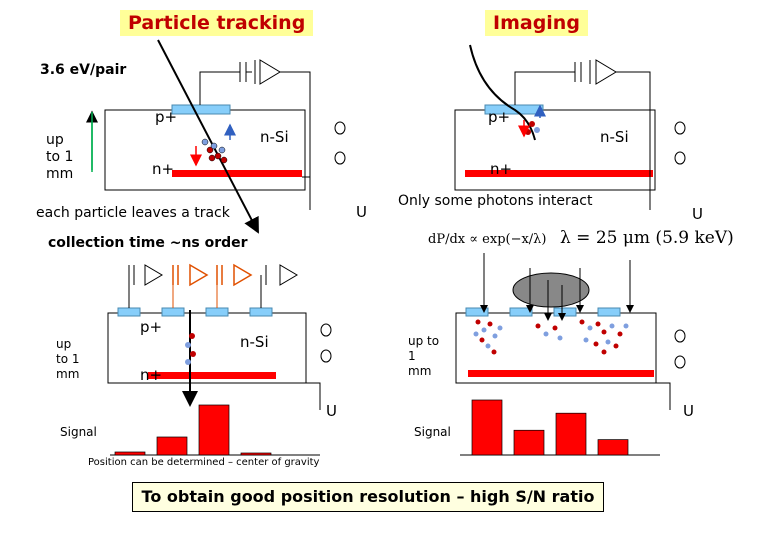  What do you see at coordinates (213, 285) in the screenshot?
I see `amplifier-chain` at bounding box center [213, 285].